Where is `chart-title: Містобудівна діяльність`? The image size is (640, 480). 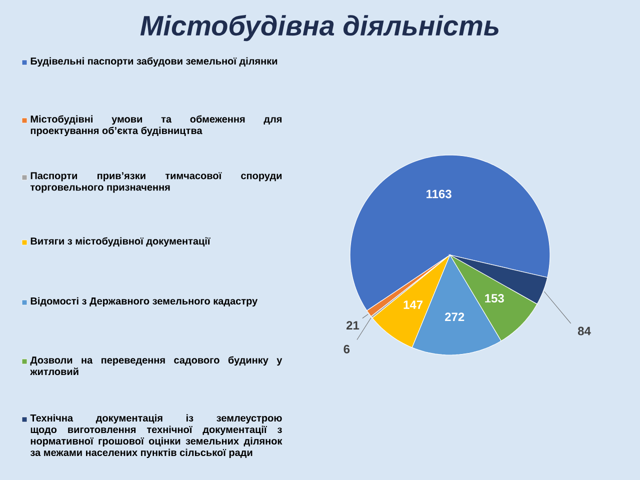
chart-title: Містобудівна діяльність is located at coordinates (319, 28).